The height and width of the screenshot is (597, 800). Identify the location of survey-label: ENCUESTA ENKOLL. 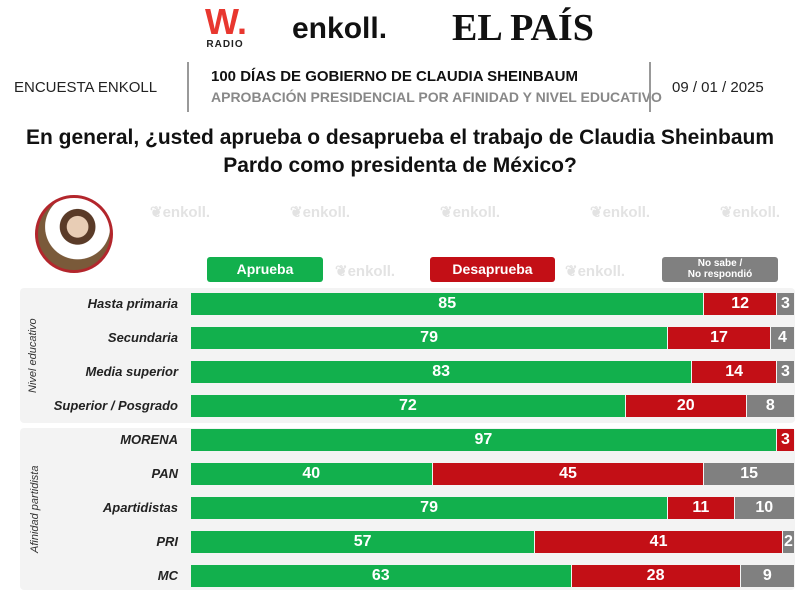
(86, 87).